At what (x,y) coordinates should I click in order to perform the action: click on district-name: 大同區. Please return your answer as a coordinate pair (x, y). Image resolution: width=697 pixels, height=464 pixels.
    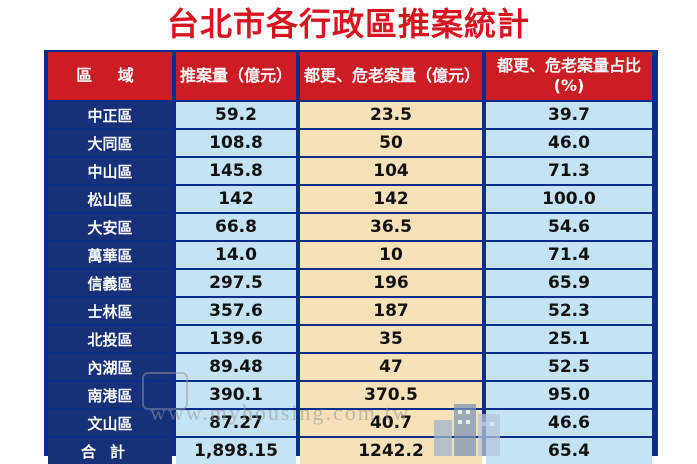
    Looking at the image, I should click on (110, 143).